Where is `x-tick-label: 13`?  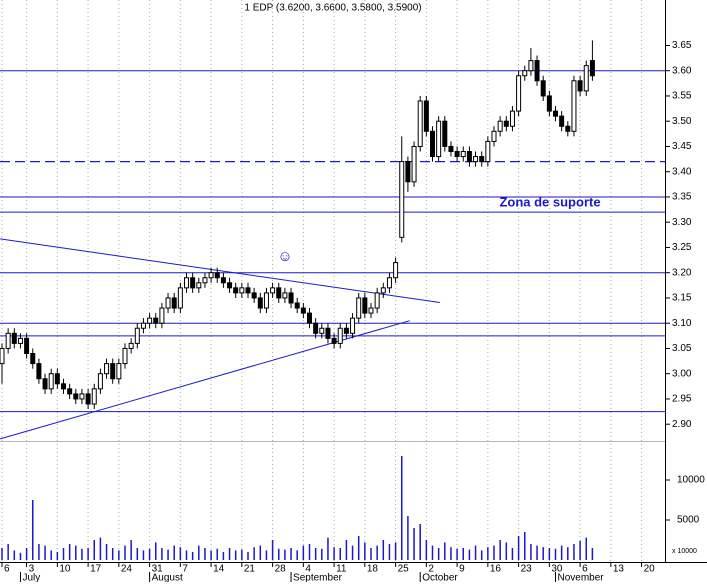
x-tick-label: 13 is located at coordinates (619, 569).